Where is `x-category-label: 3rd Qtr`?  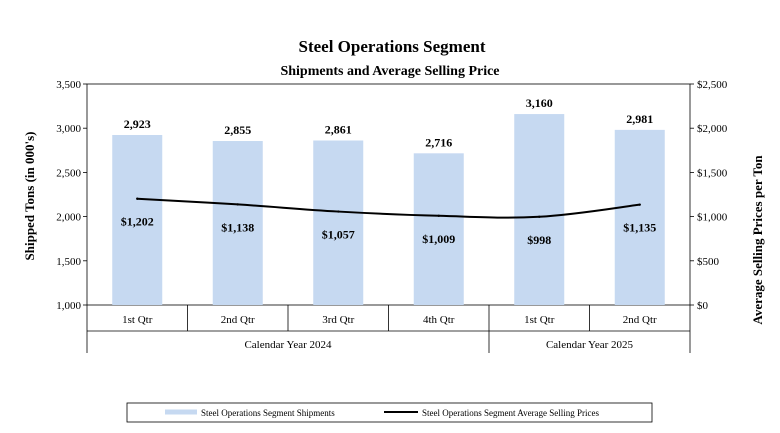
x-category-label: 3rd Qtr is located at coordinates (338, 320).